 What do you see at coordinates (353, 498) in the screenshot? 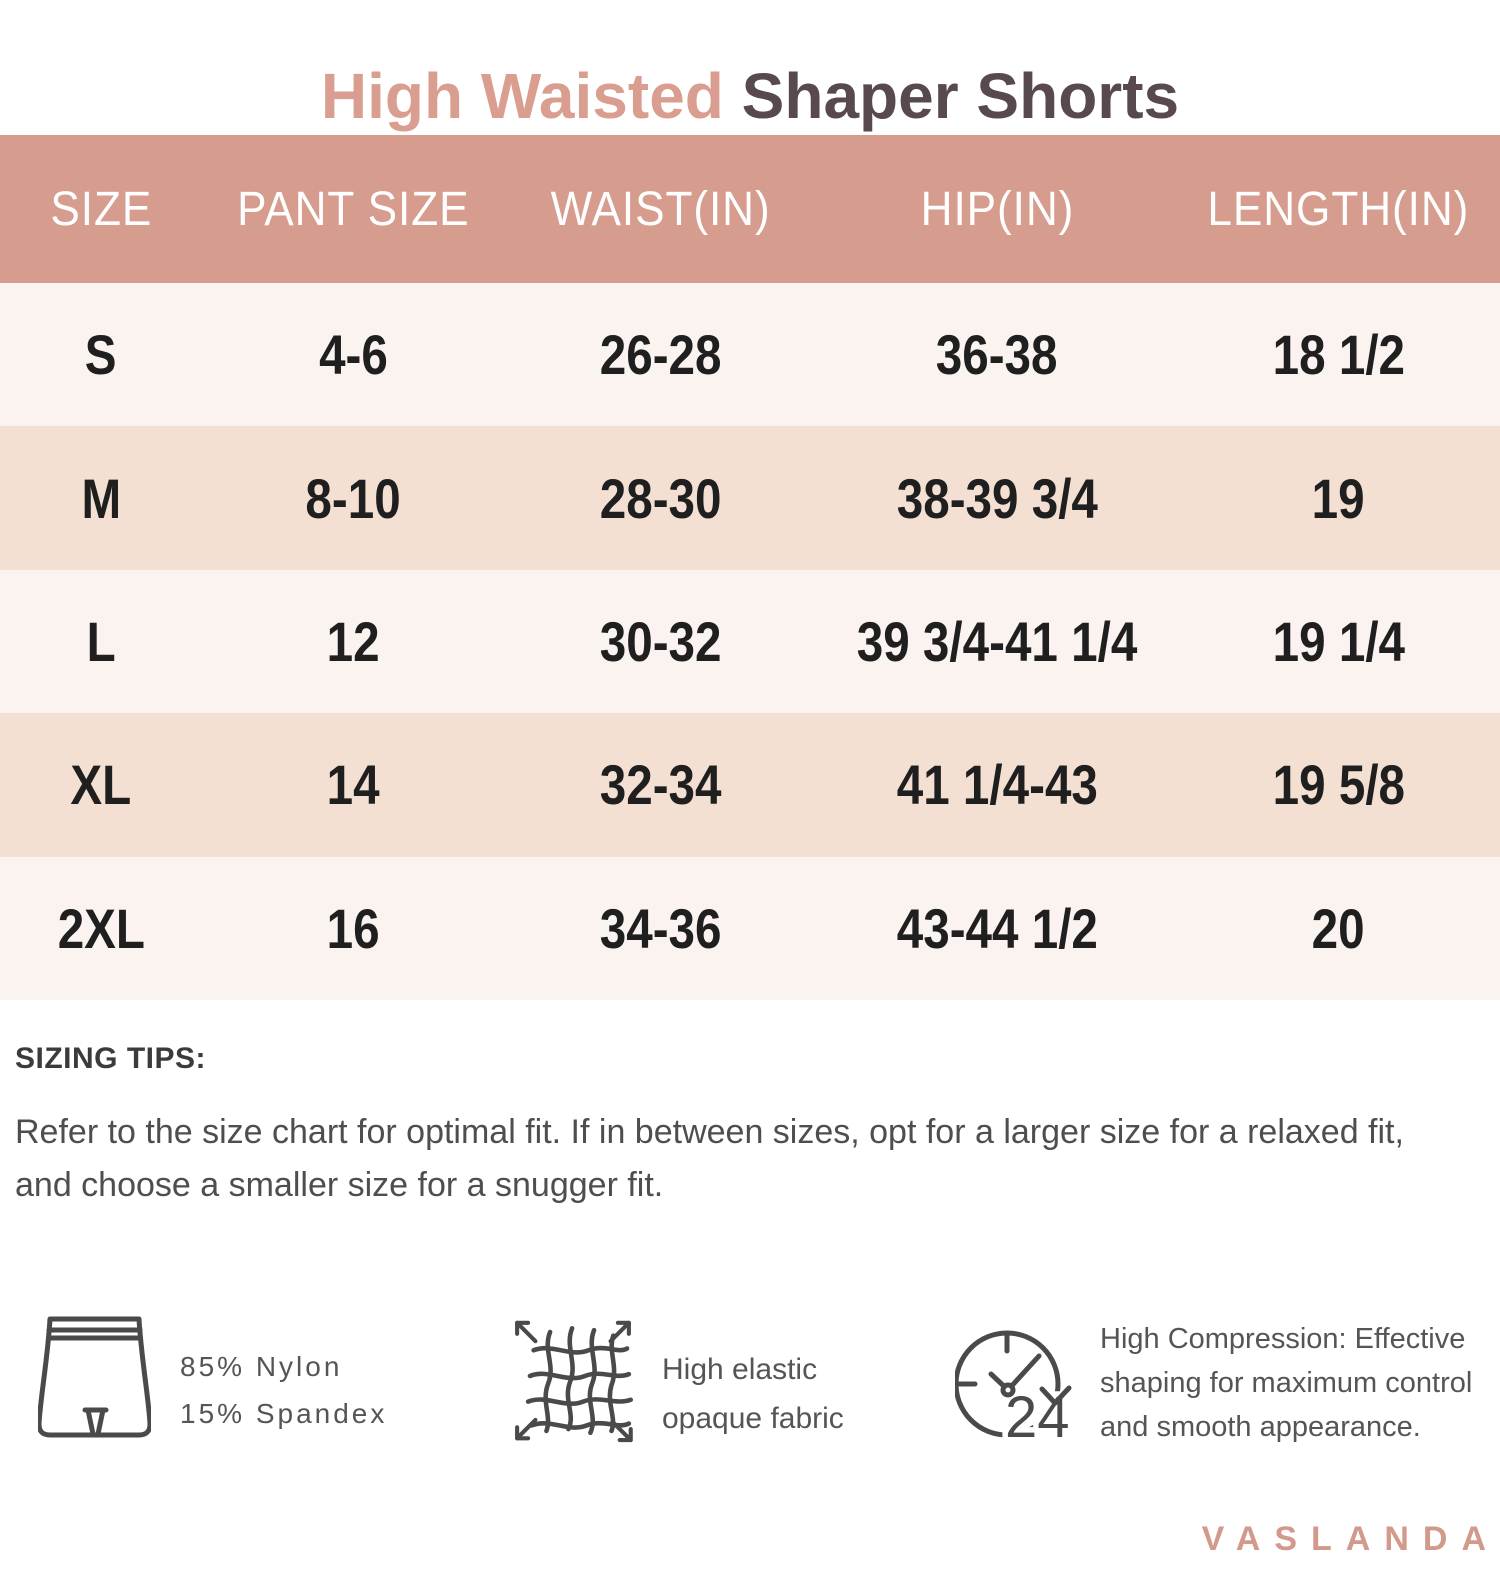
I see `cell-pant-size: 8-10` at bounding box center [353, 498].